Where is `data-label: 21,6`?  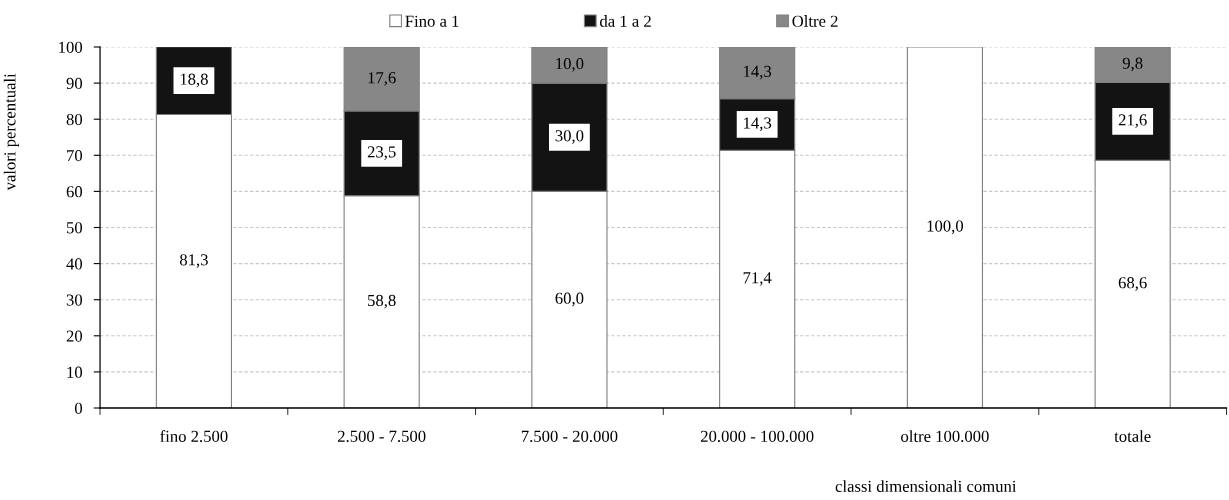 data-label: 21,6 is located at coordinates (1132, 121).